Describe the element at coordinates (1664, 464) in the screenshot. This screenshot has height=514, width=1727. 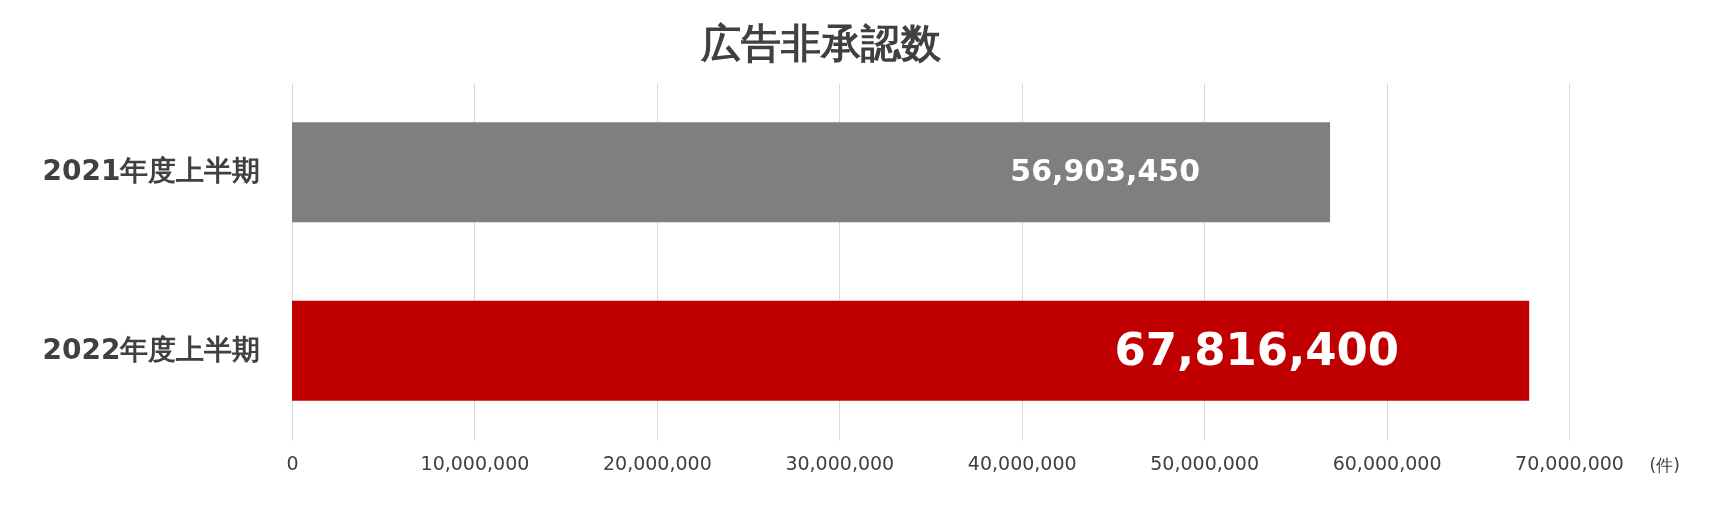
I see `x-axis-title: (件)` at that location.